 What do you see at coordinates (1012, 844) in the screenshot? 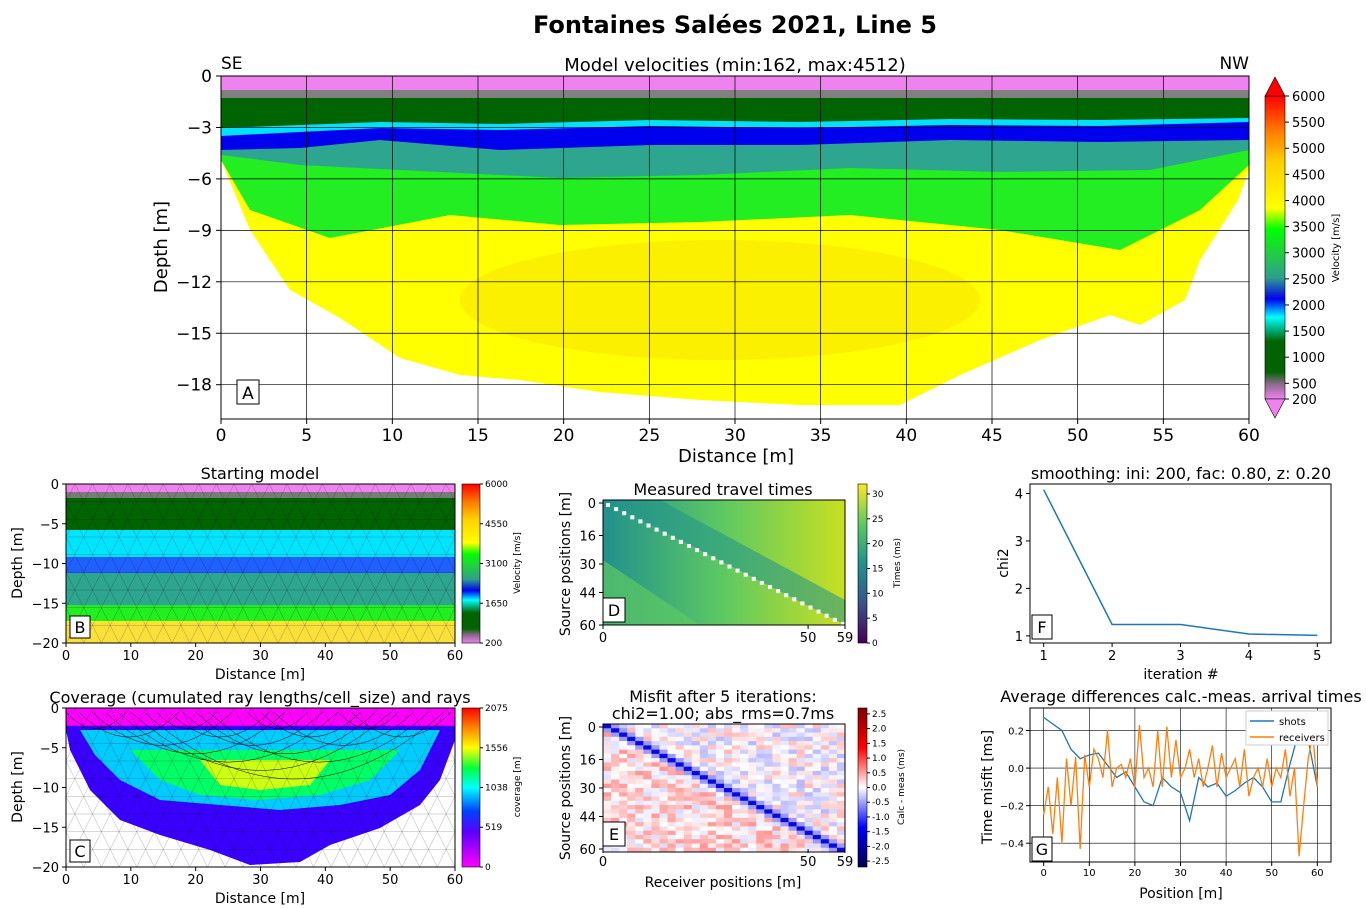
I see `ytick-label-3: −0.4` at bounding box center [1012, 844].